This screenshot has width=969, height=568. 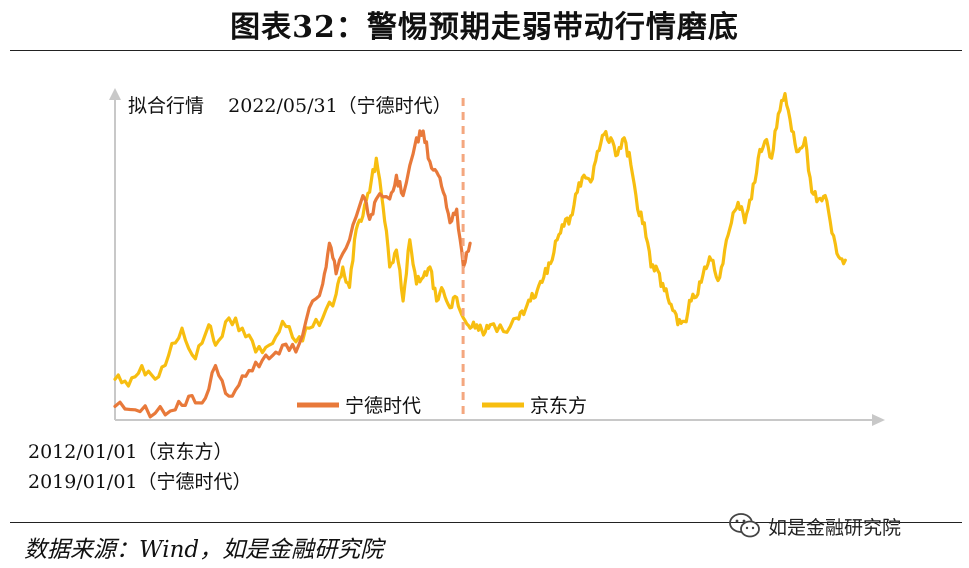 What do you see at coordinates (290, 106) in the screenshot?
I see `chart-annotation: 拟合行情 2022/05/31（宁德时代）` at bounding box center [290, 106].